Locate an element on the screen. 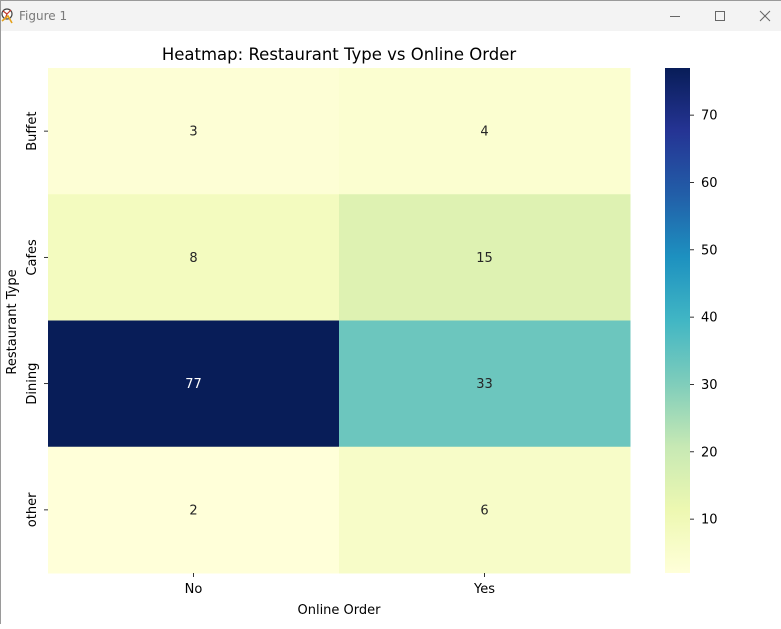  minimize-icon is located at coordinates (675, 16).